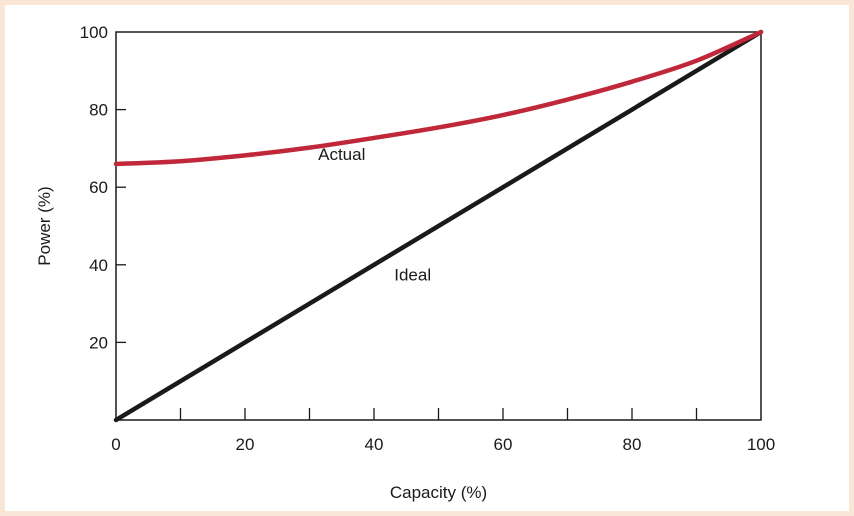 This screenshot has height=516, width=854. I want to click on actual-annotation: Actual, so click(341, 154).